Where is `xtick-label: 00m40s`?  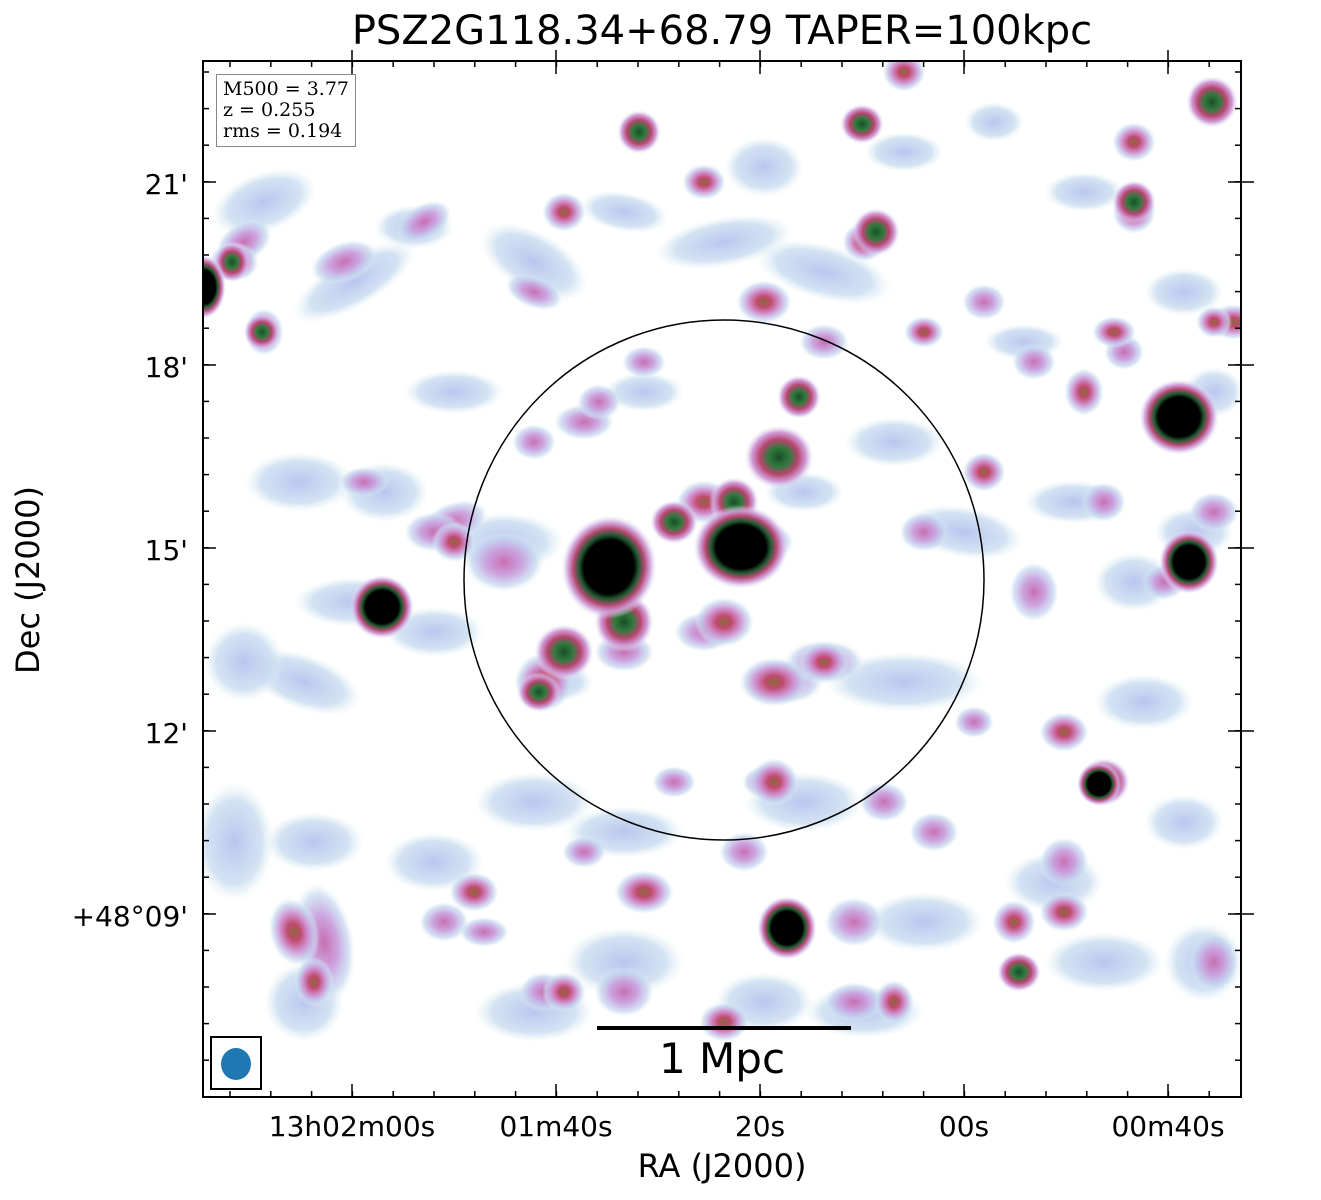 xtick-label: 00m40s is located at coordinates (1168, 1126).